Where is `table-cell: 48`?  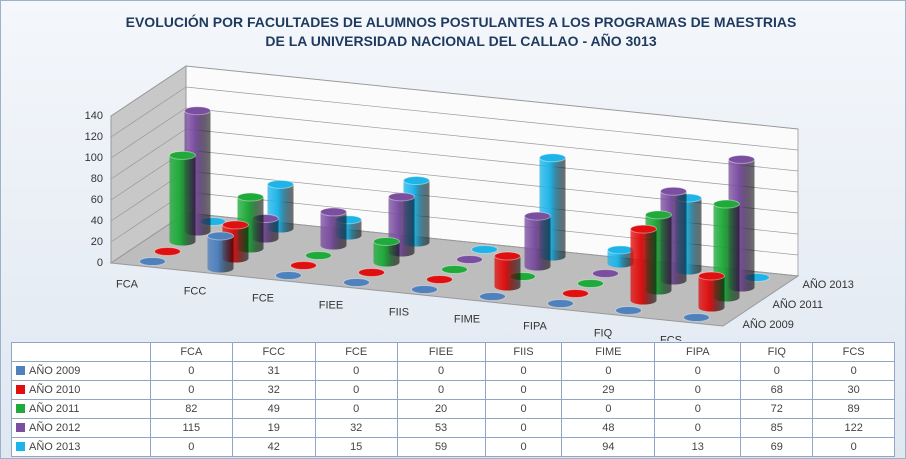
table-cell: 48 is located at coordinates (608, 428).